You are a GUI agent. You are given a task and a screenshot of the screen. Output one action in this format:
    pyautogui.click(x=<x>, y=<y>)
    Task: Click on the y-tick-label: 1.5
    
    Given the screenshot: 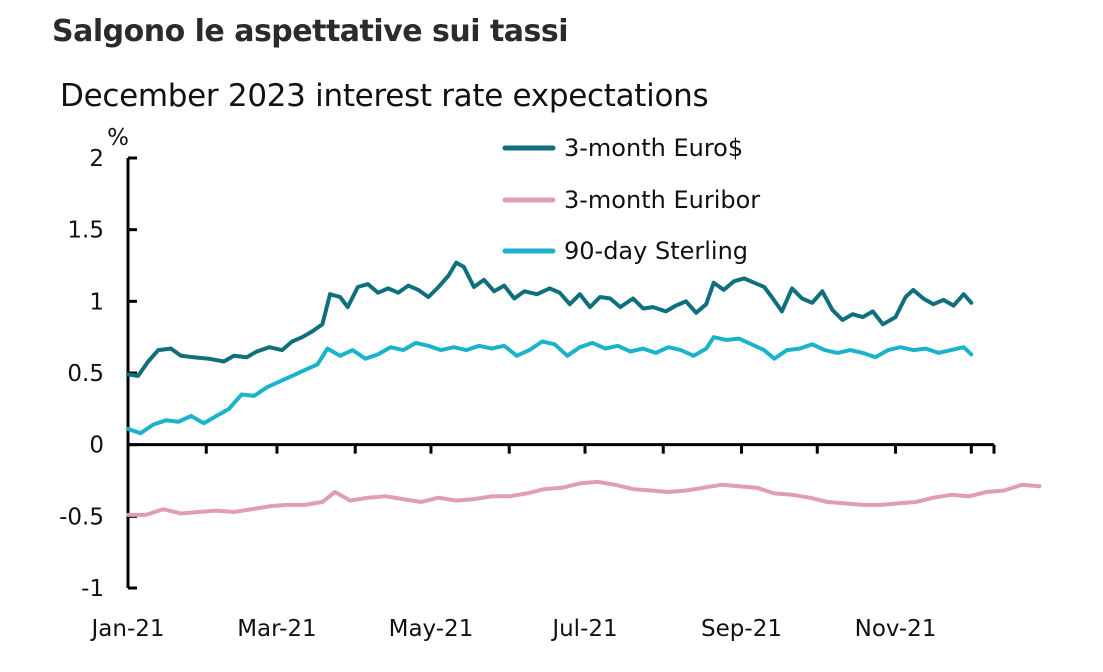 What is the action you would take?
    pyautogui.click(x=85, y=231)
    